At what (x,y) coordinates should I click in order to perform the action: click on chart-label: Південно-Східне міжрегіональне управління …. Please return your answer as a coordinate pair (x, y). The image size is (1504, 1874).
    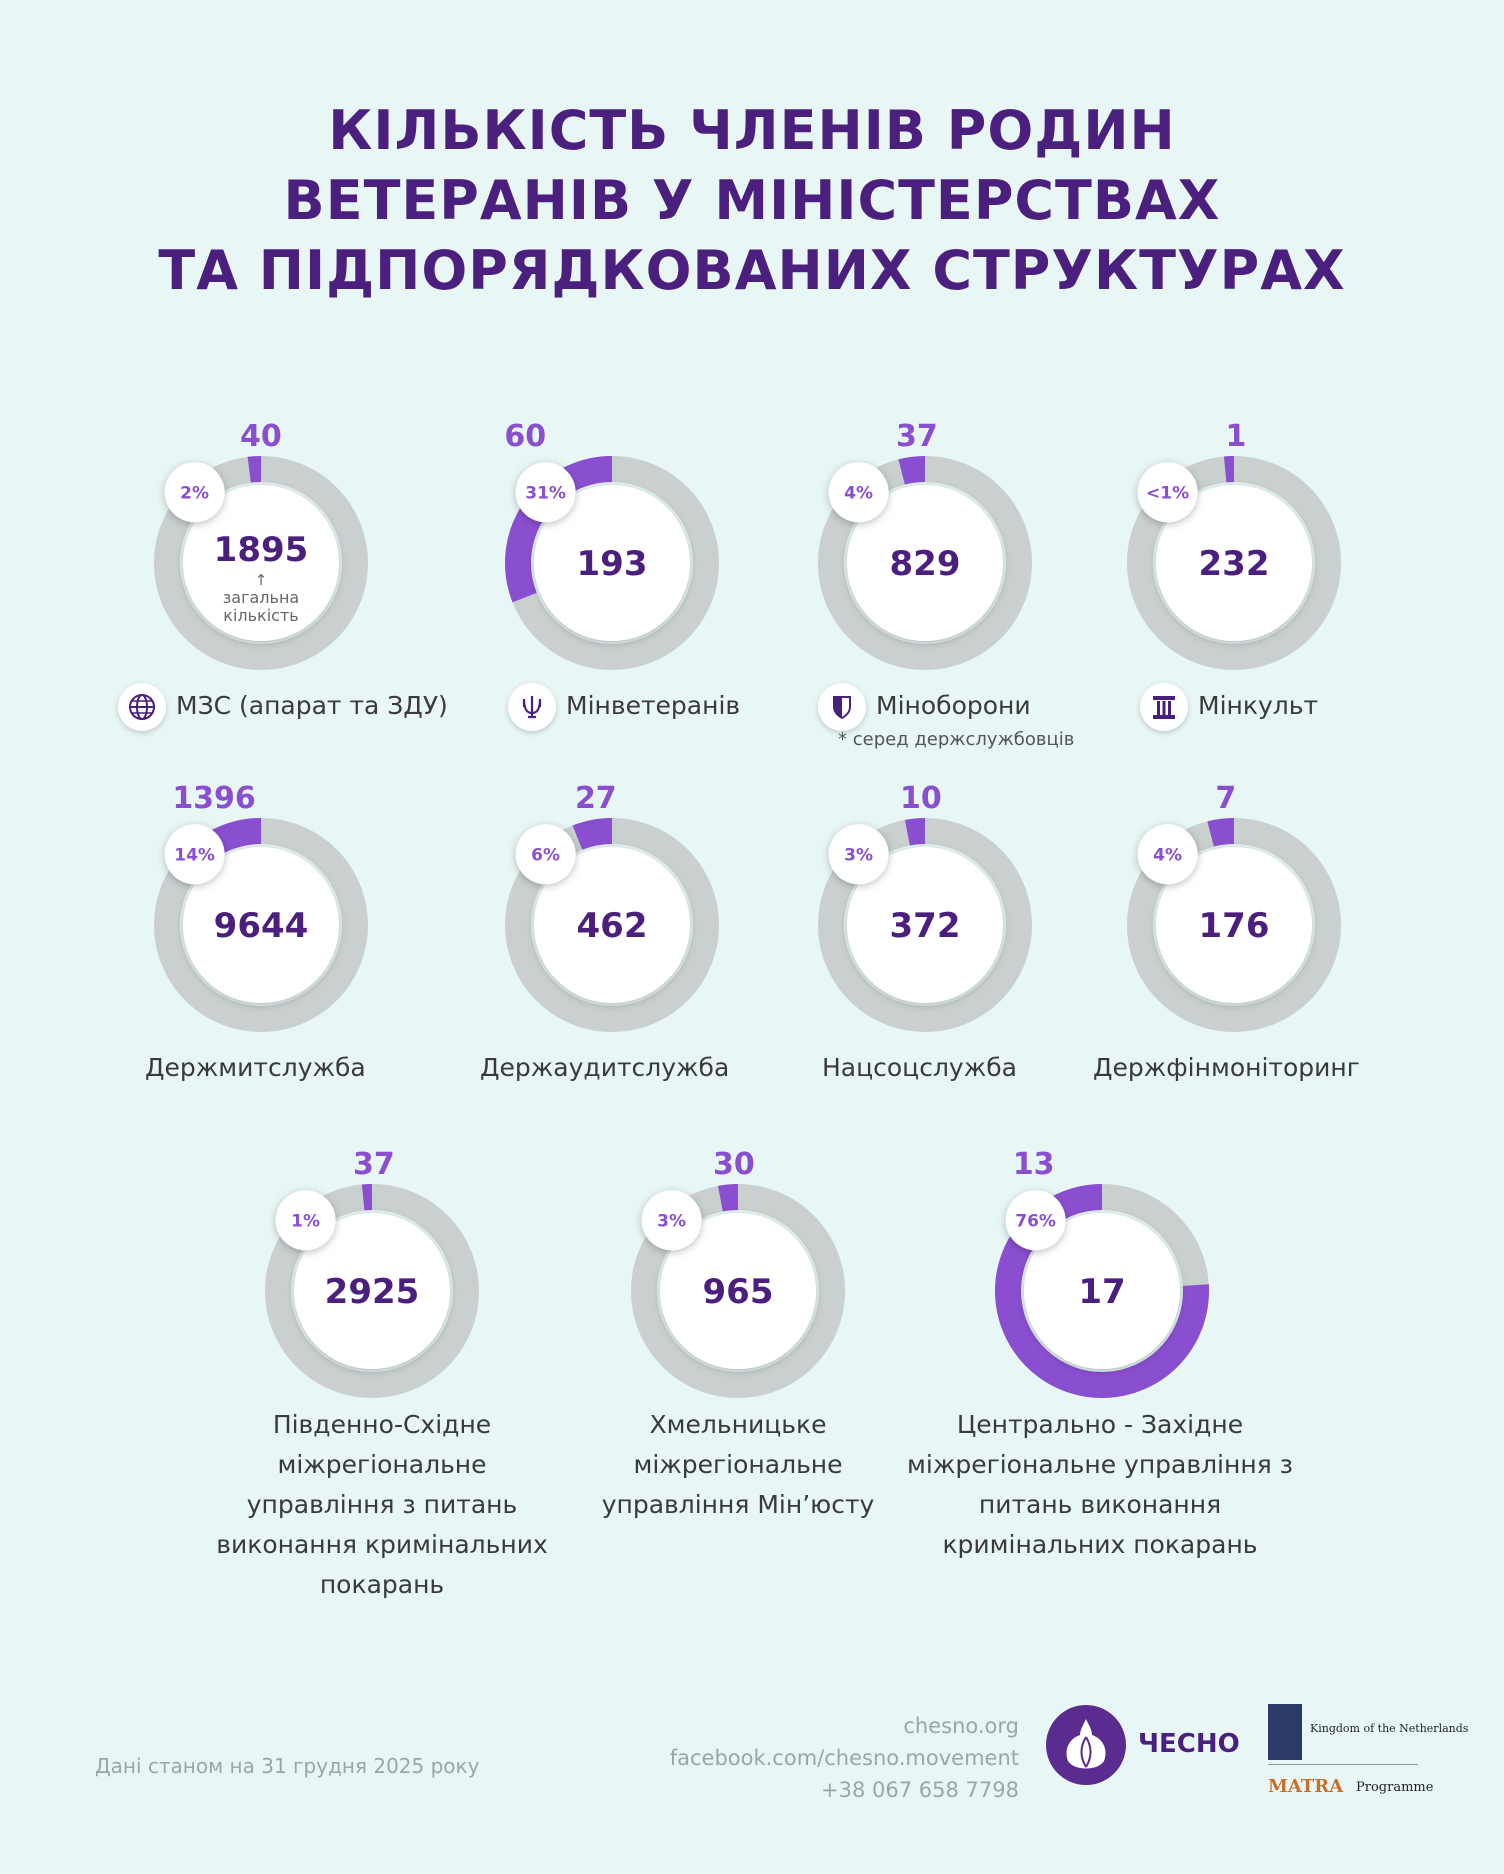
    Looking at the image, I should click on (382, 1505).